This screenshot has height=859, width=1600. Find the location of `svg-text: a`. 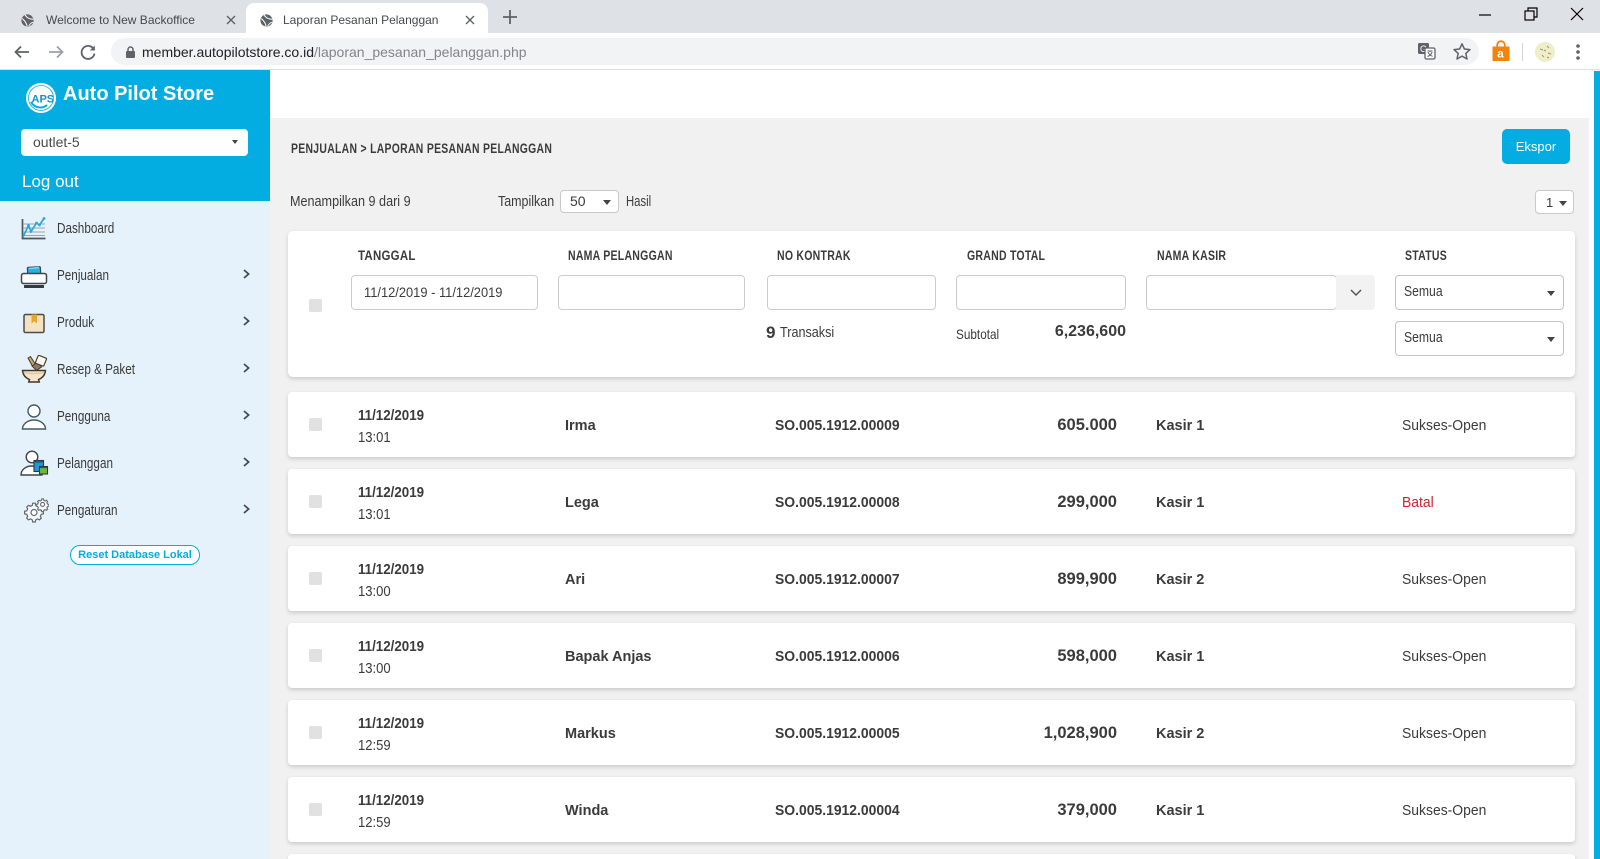

svg-text: a is located at coordinates (1500, 55).